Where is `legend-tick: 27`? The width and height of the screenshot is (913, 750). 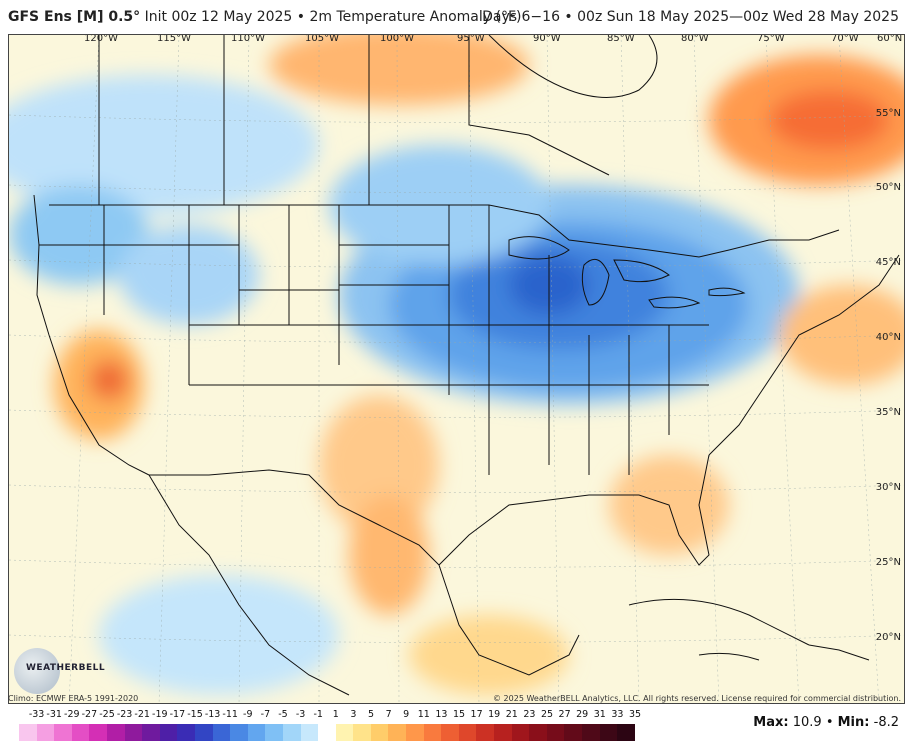 legend-tick: 27 is located at coordinates (564, 714).